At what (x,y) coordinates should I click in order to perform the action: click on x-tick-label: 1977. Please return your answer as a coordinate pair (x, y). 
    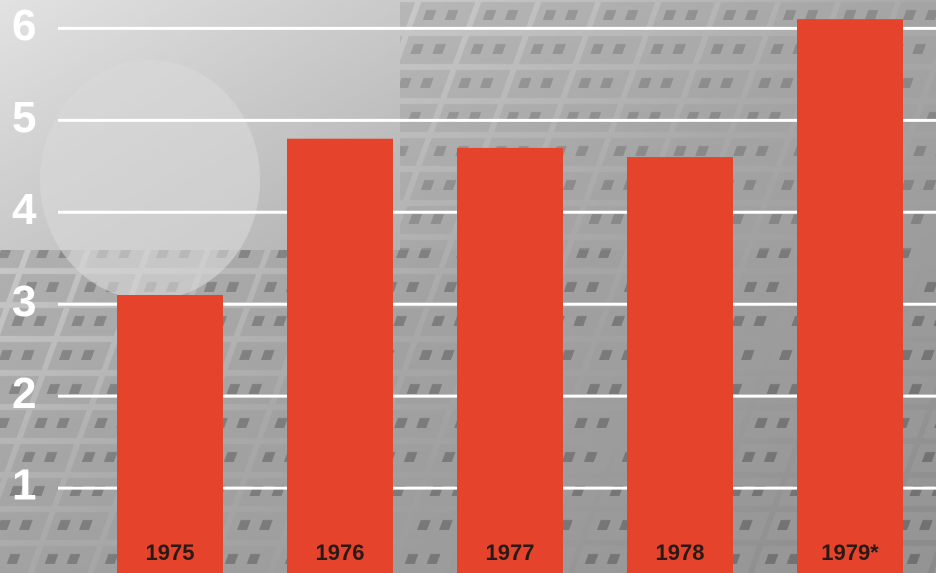
    Looking at the image, I should click on (510, 552).